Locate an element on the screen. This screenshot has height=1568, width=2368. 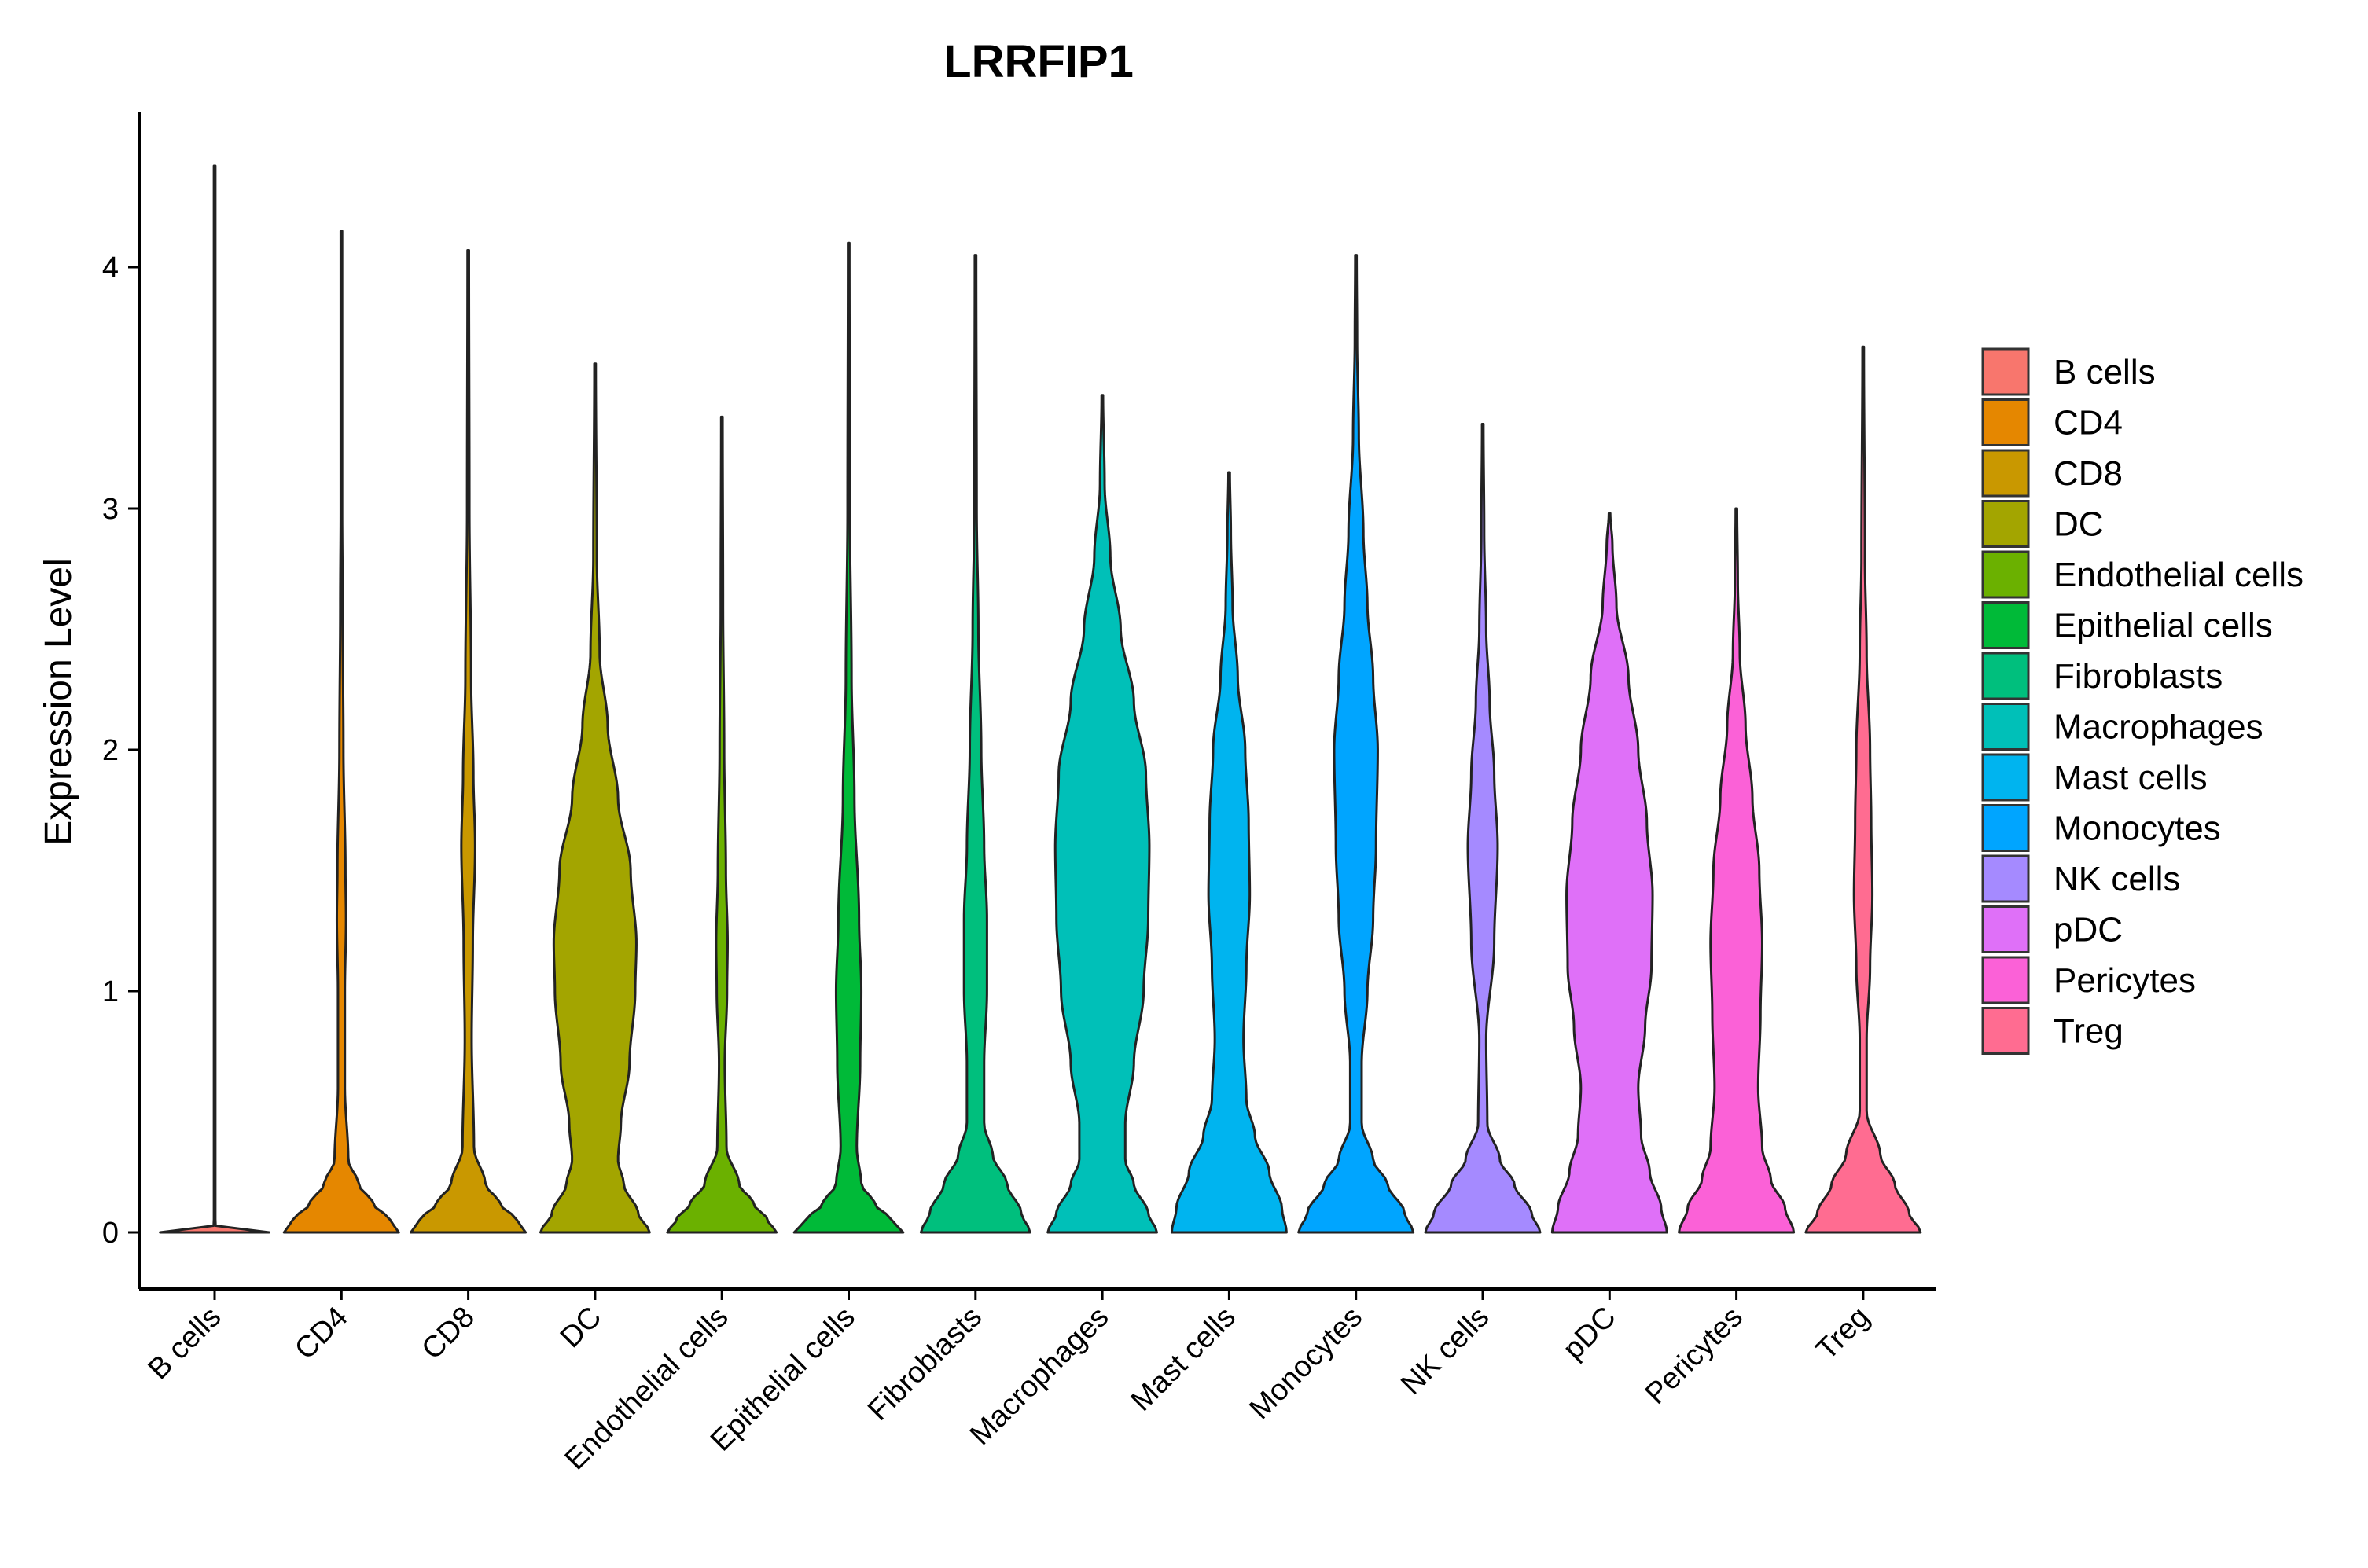
violin-endothelial-cells is located at coordinates (722, 824).